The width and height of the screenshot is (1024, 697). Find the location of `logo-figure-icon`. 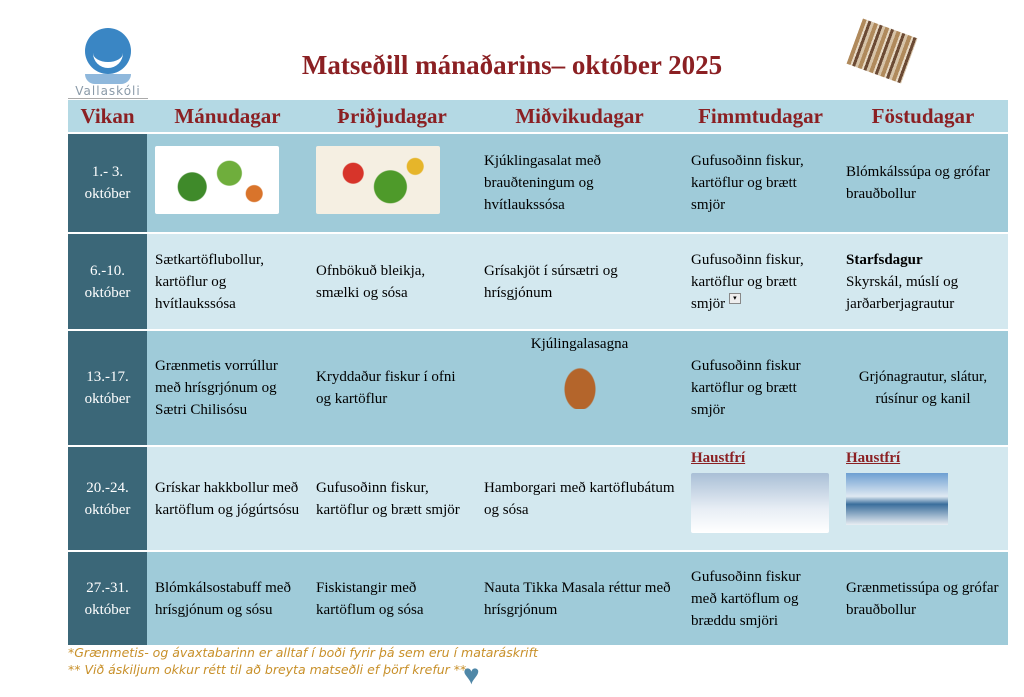

logo-figure-icon is located at coordinates (108, 51).